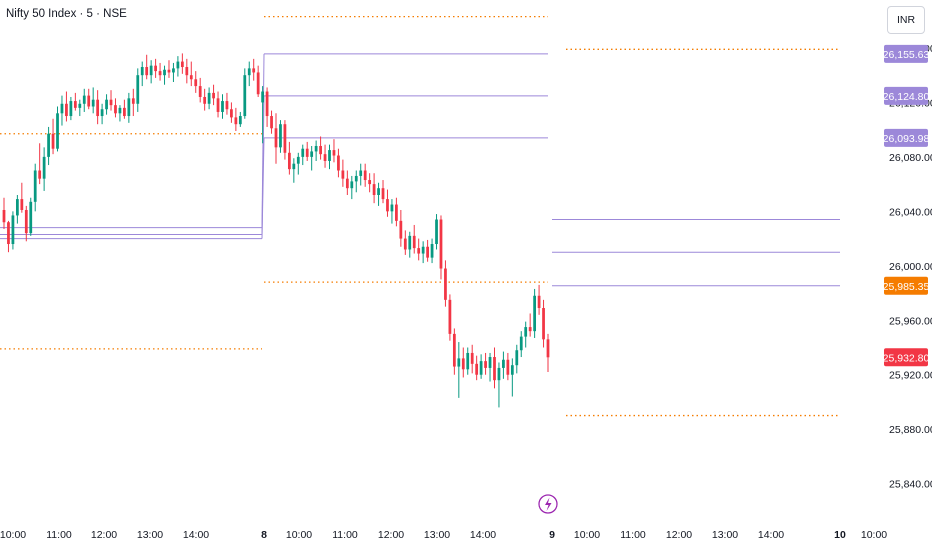 This screenshot has width=932, height=550. What do you see at coordinates (548, 504) in the screenshot?
I see `lightning-icon` at bounding box center [548, 504].